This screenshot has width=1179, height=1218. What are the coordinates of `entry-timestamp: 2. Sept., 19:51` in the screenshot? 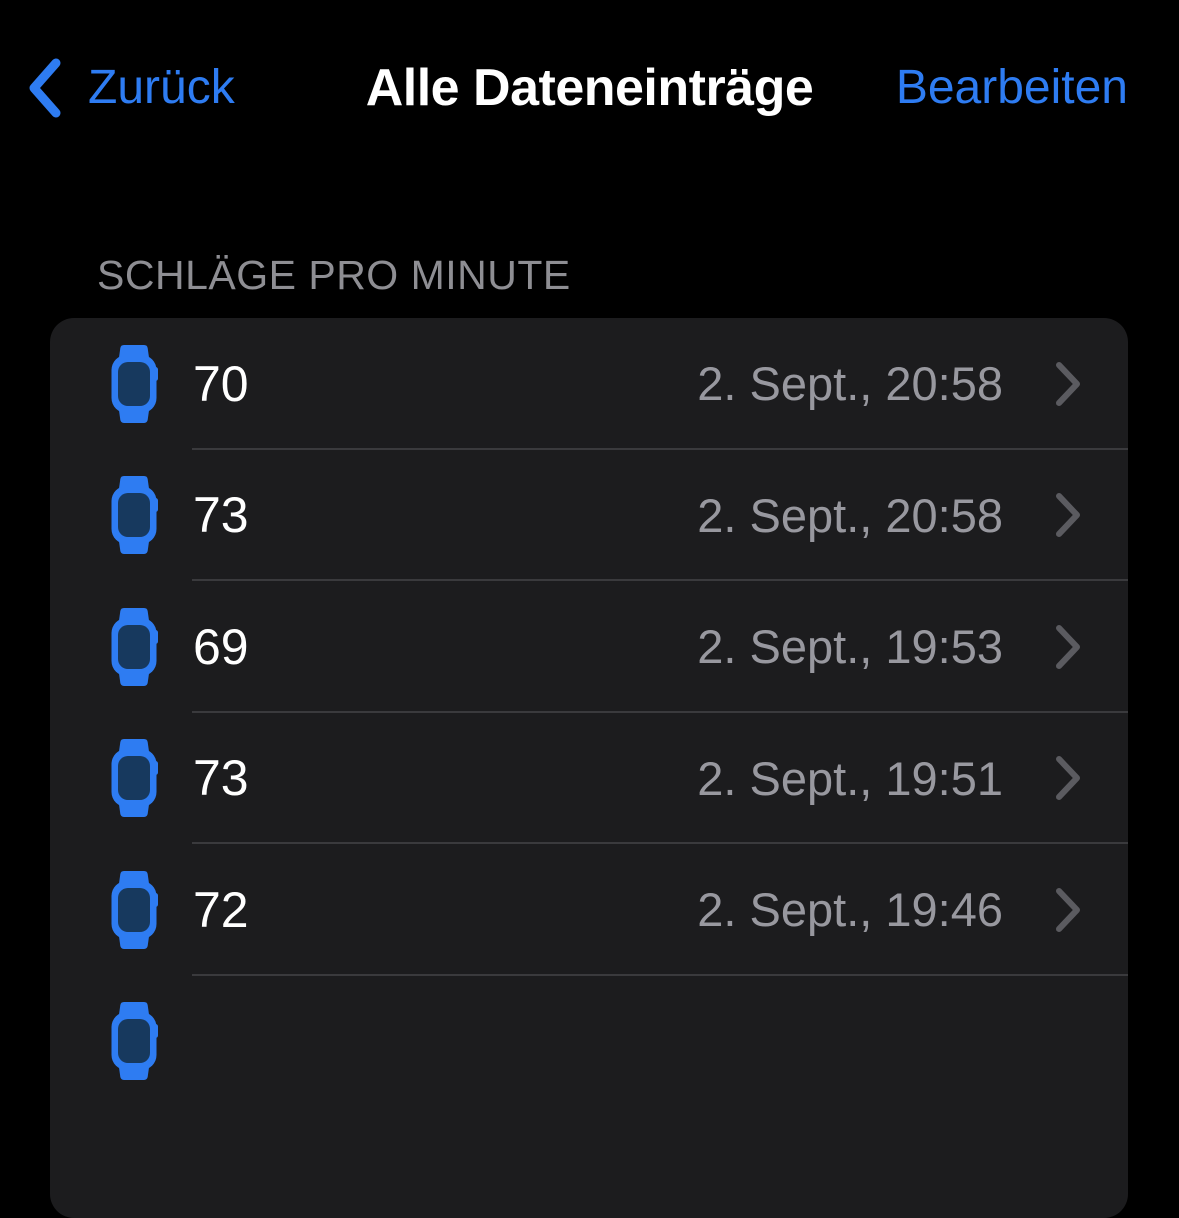 It's located at (850, 778).